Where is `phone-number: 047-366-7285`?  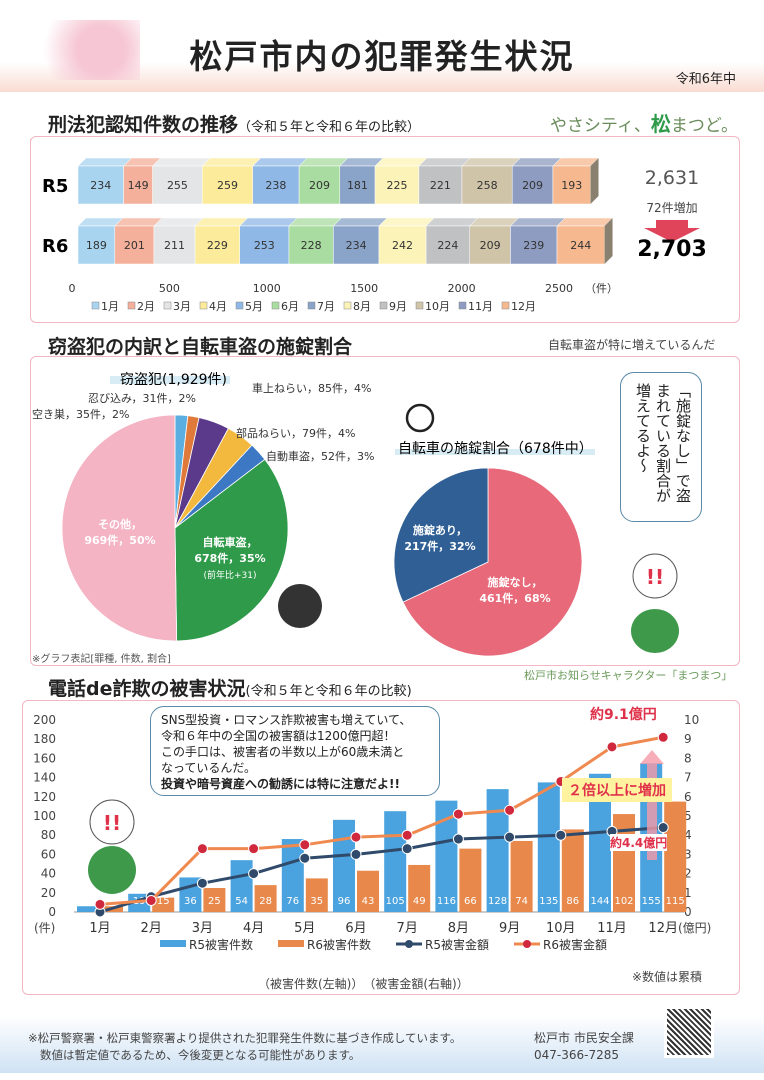
phone-number: 047-366-7285 is located at coordinates (577, 1055).